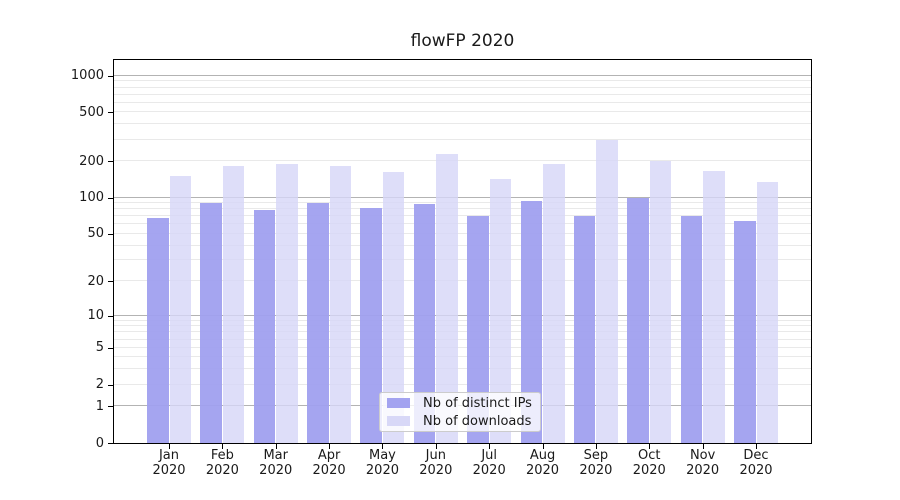 The image size is (900, 500). What do you see at coordinates (477, 403) in the screenshot?
I see `legend-label-distinct-ips: Nb of distinct IPs` at bounding box center [477, 403].